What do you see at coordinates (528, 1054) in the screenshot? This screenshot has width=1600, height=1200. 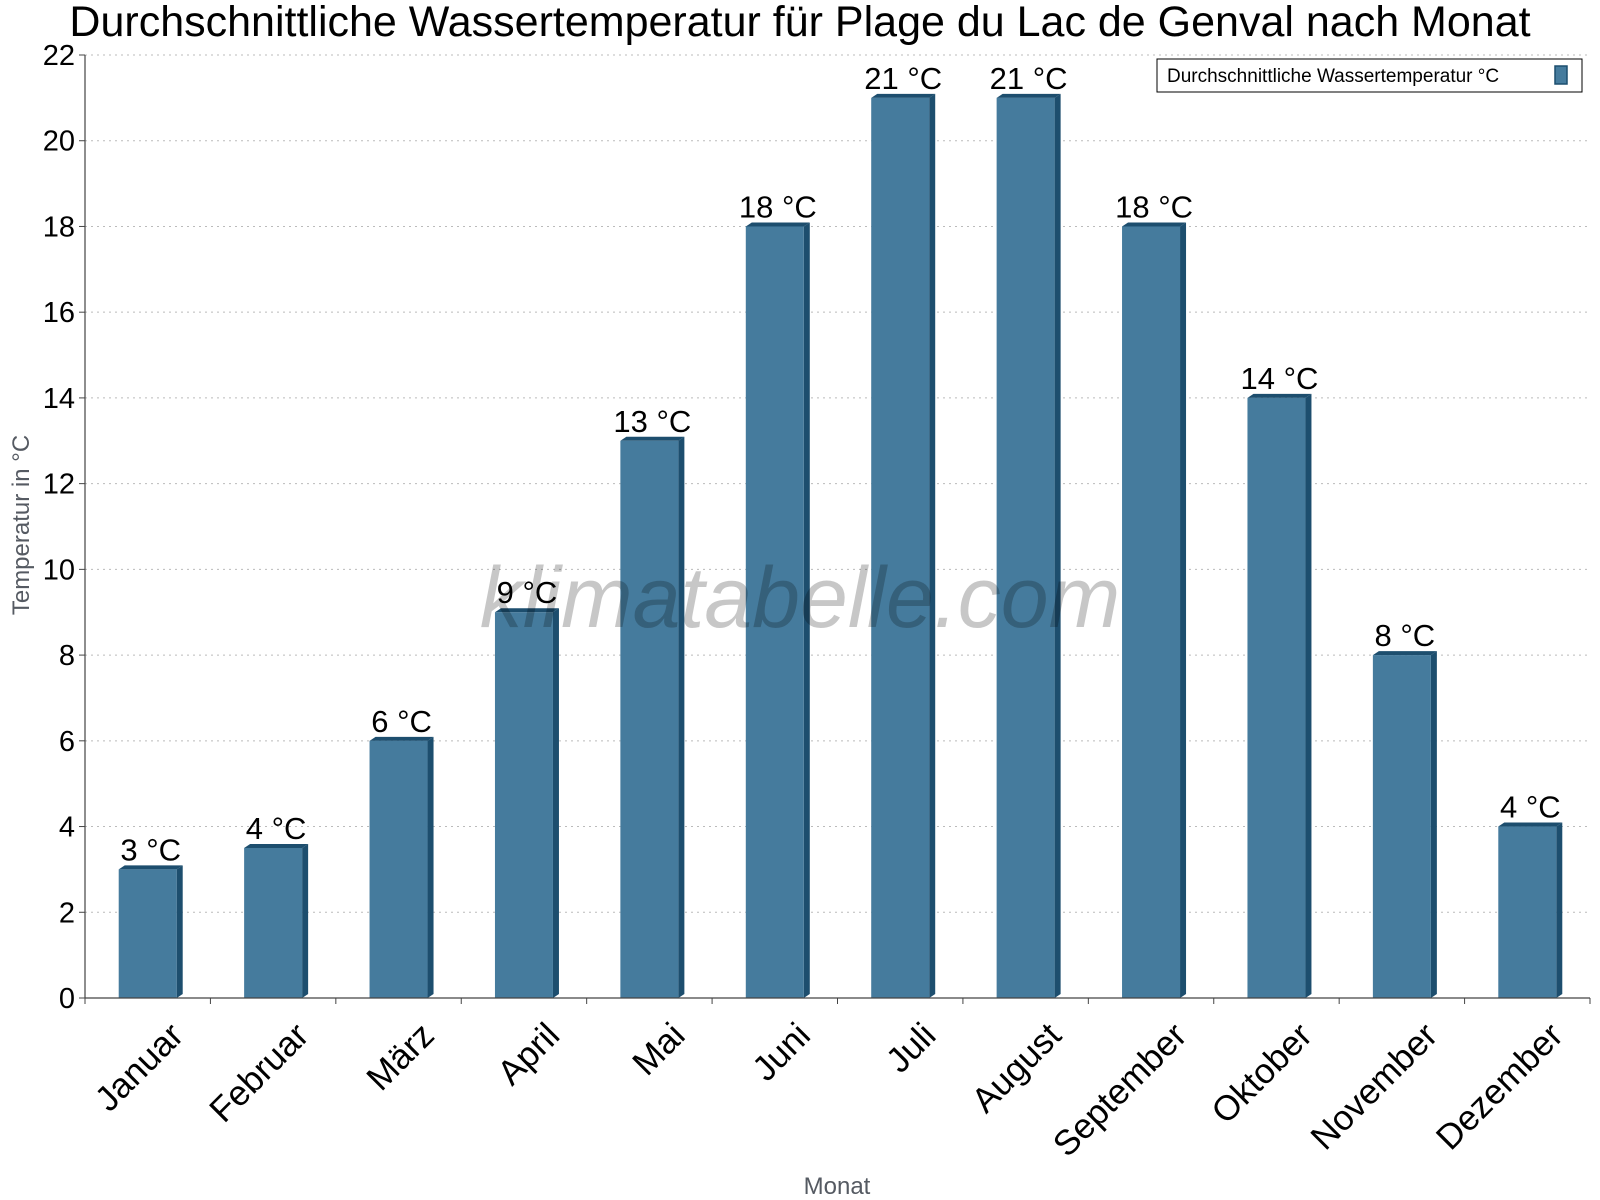 I see `x-tick-label-april: April` at bounding box center [528, 1054].